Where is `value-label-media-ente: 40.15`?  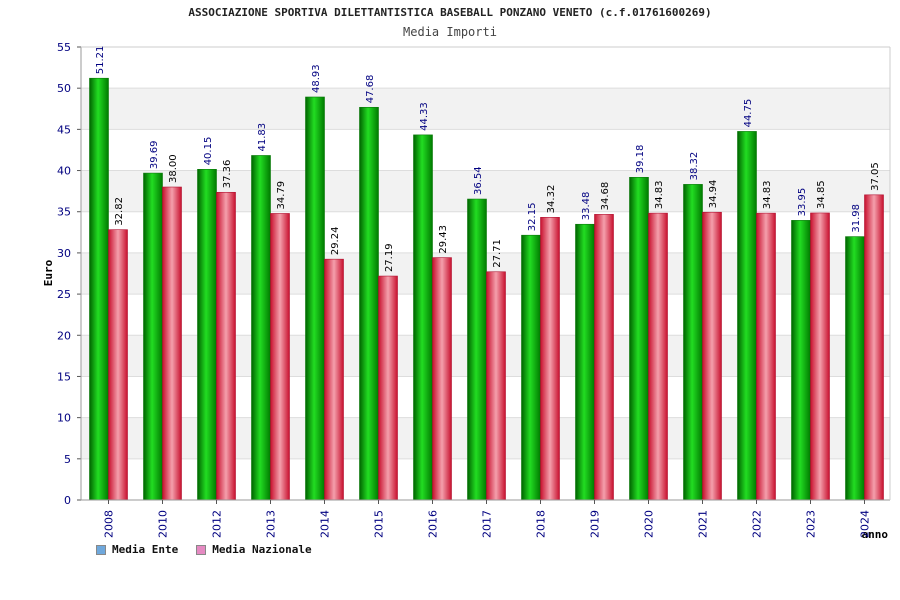
value-label-media-ente: 40.15 is located at coordinates (208, 151).